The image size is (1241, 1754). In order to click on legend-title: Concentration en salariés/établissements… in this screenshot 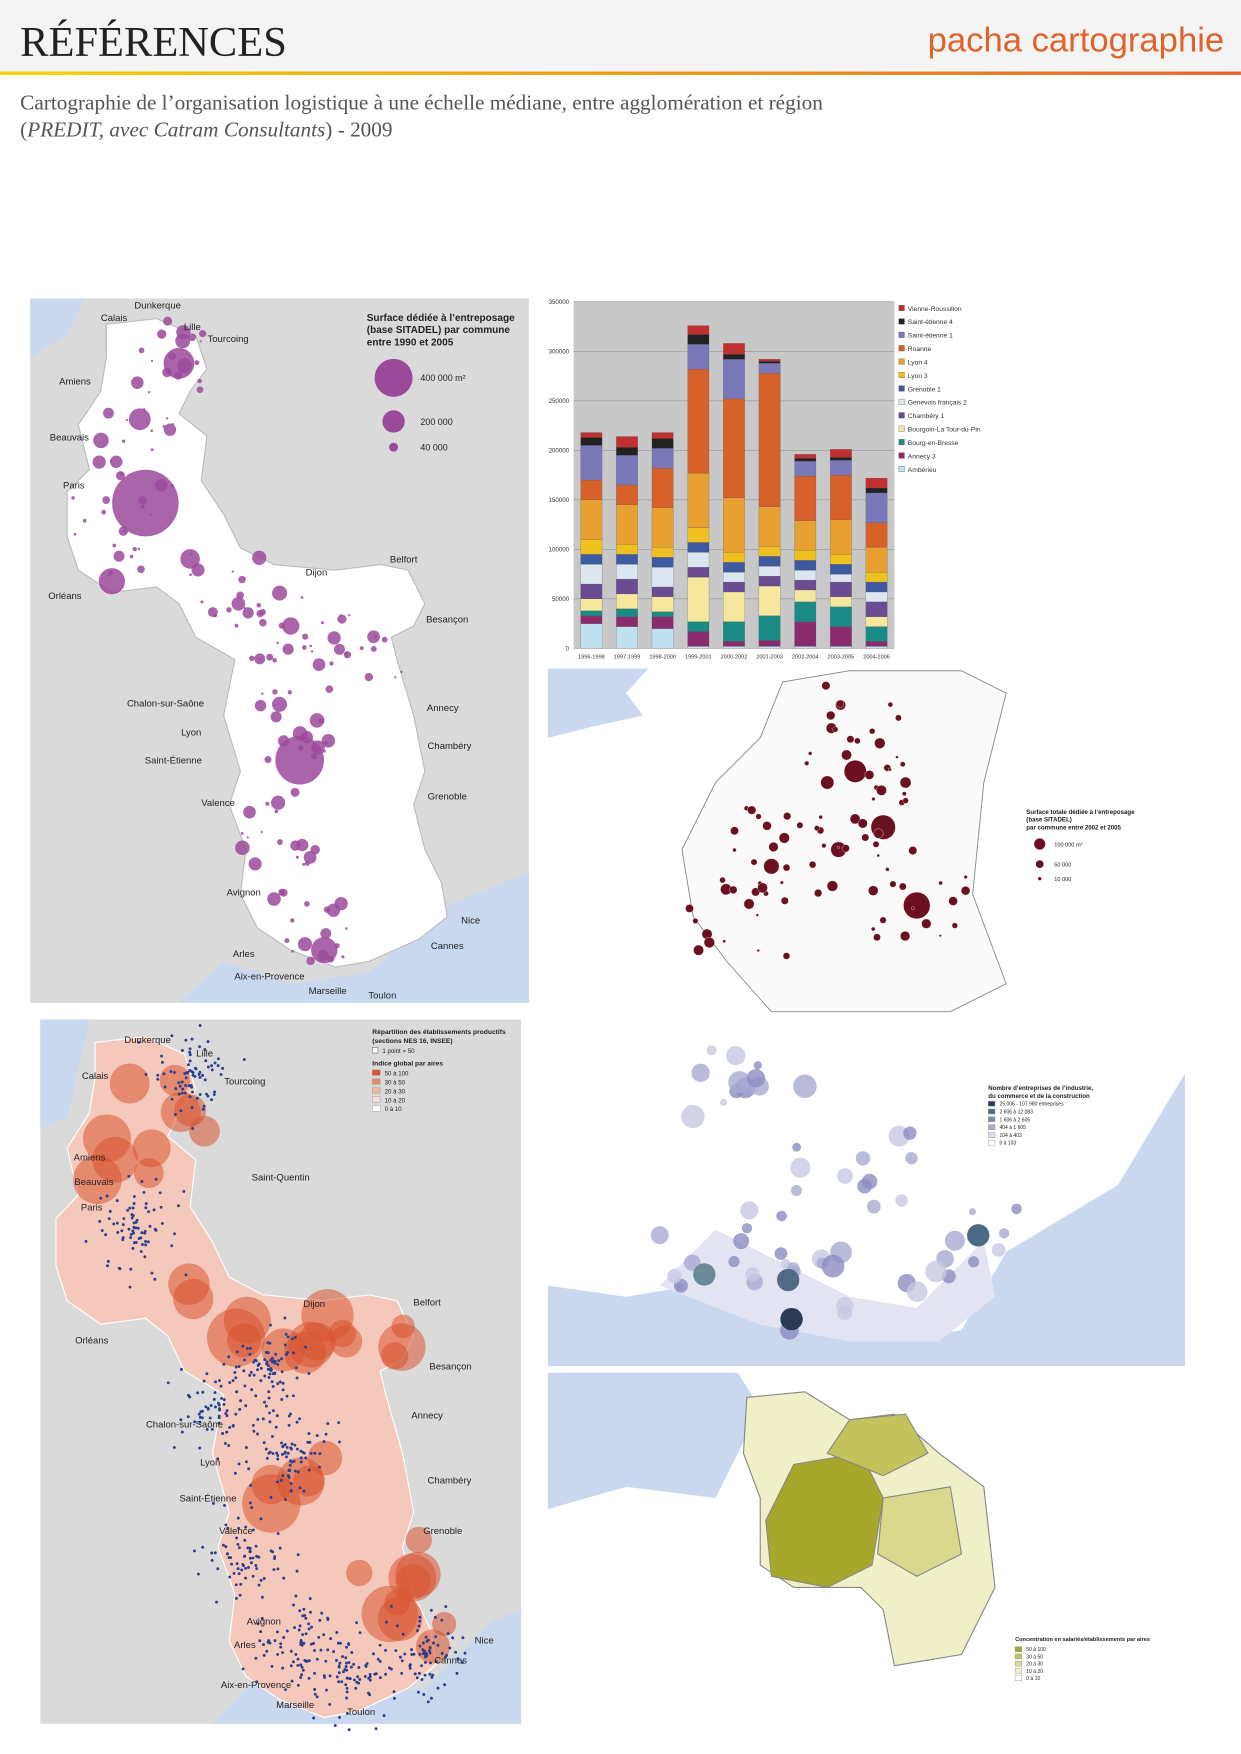, I will do `click(1082, 1640)`.